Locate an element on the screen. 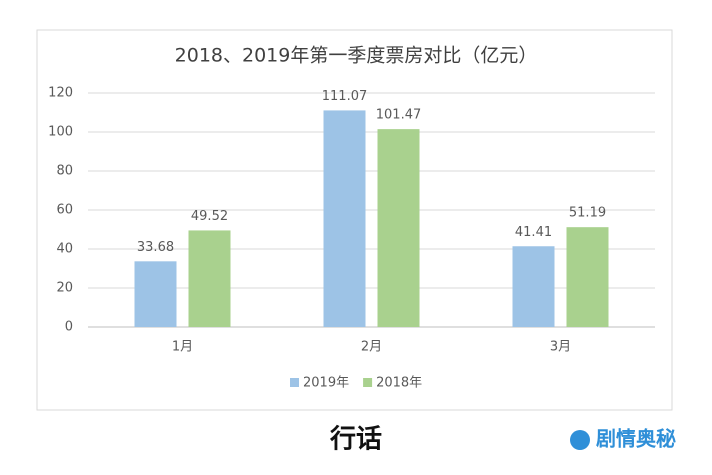 The width and height of the screenshot is (712, 475). x-tick-label: 3月 is located at coordinates (560, 347).